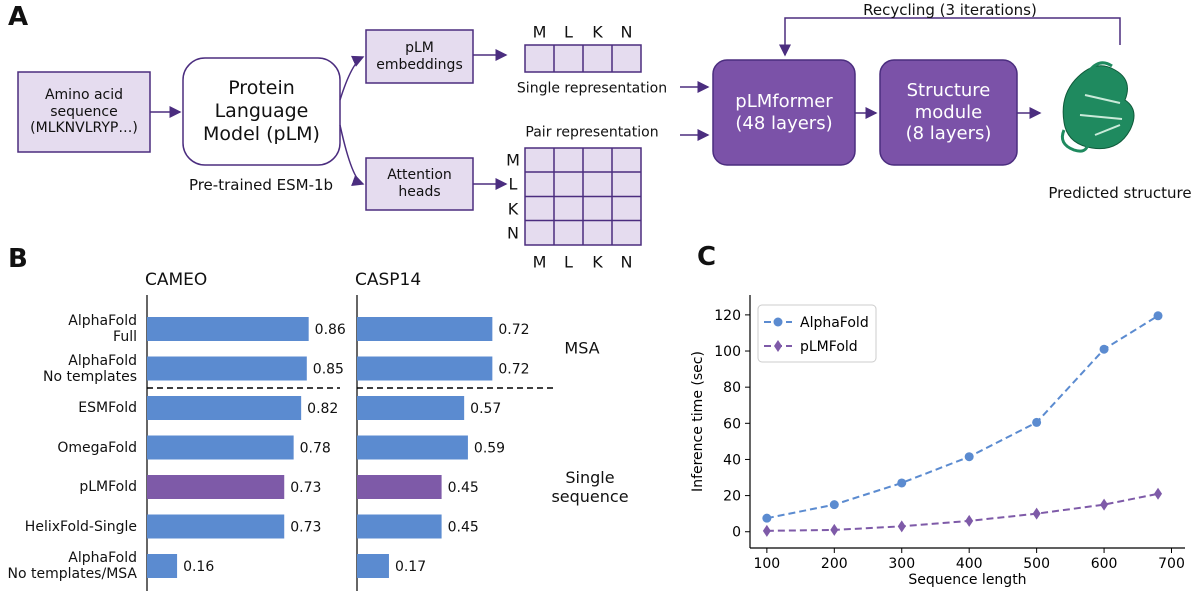 This screenshot has width=1200, height=591. Describe the element at coordinates (592, 132) in the screenshot. I see `pair-label: Pair representation` at that location.